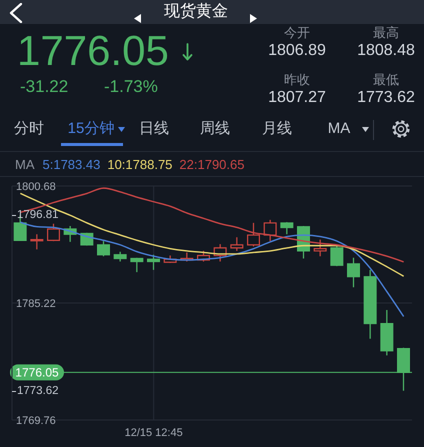  What do you see at coordinates (38, 215) in the screenshot?
I see `annotation: 1796.81` at bounding box center [38, 215].